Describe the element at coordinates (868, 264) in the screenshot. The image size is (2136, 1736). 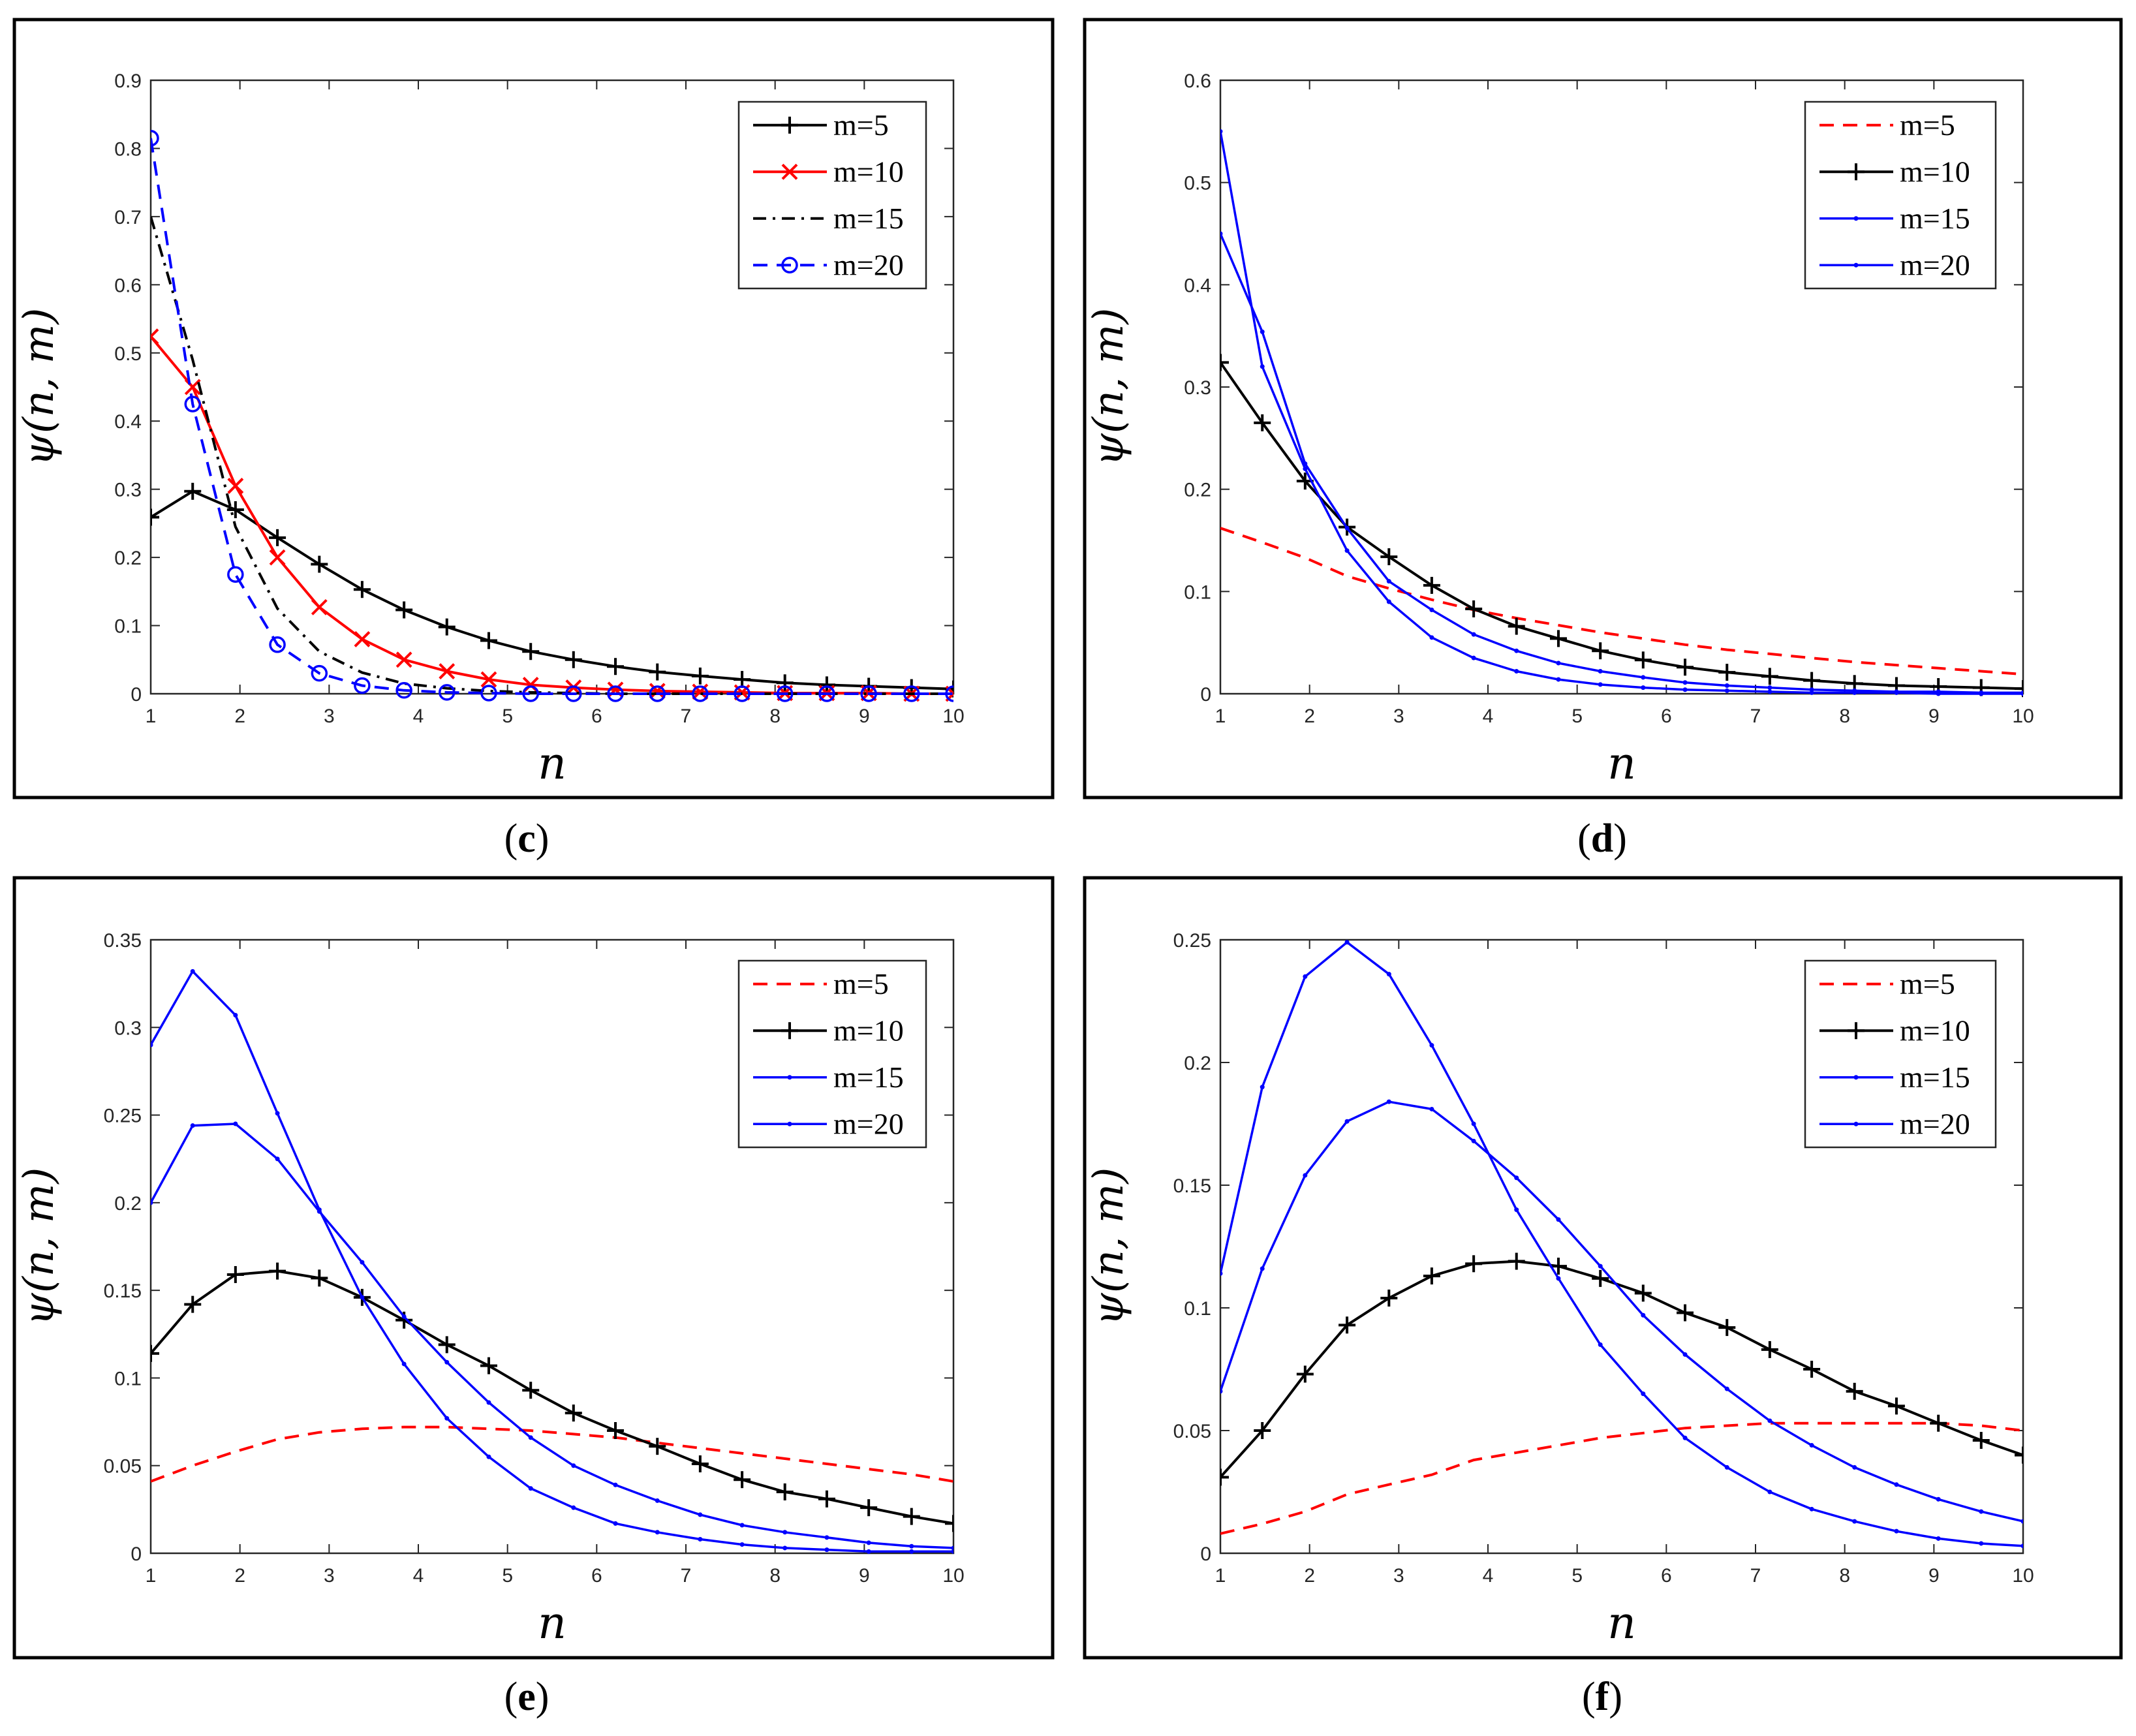
I see `legend-label: m=20` at that location.